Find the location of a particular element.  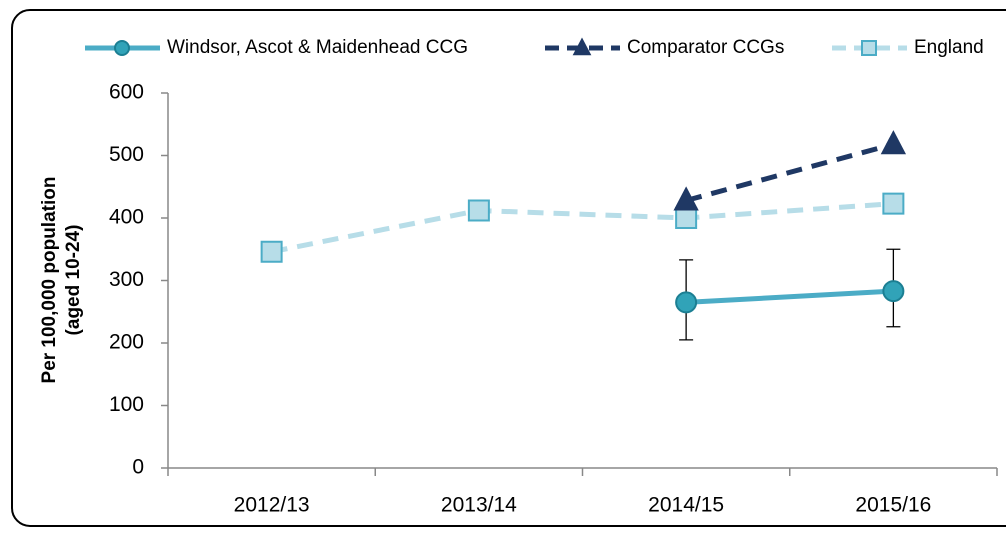

y-tick-label: 400 is located at coordinates (126, 217).